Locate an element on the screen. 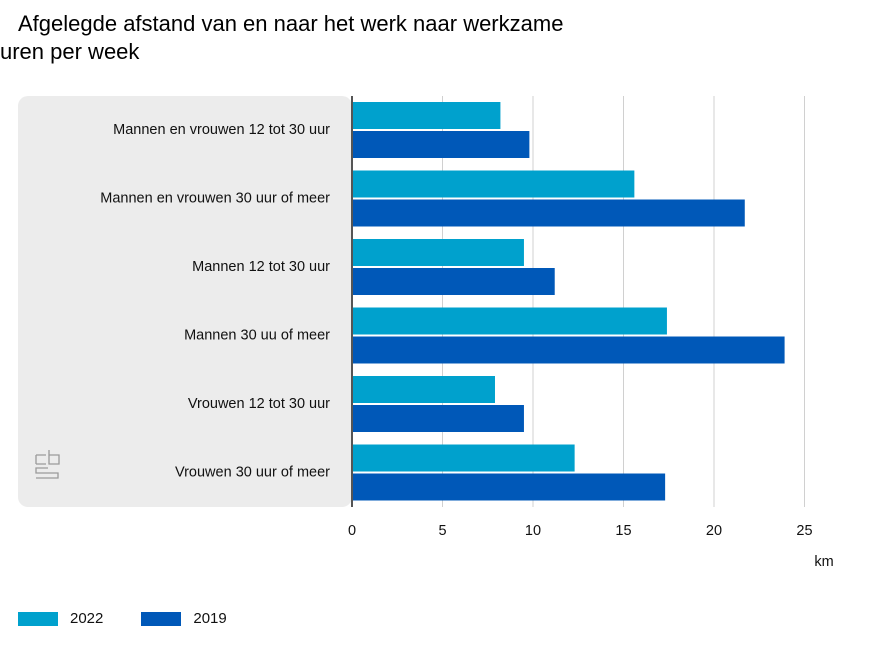 The image size is (874, 656). x-axis-ticks: 0 5 10 15 20 25 is located at coordinates (580, 531).